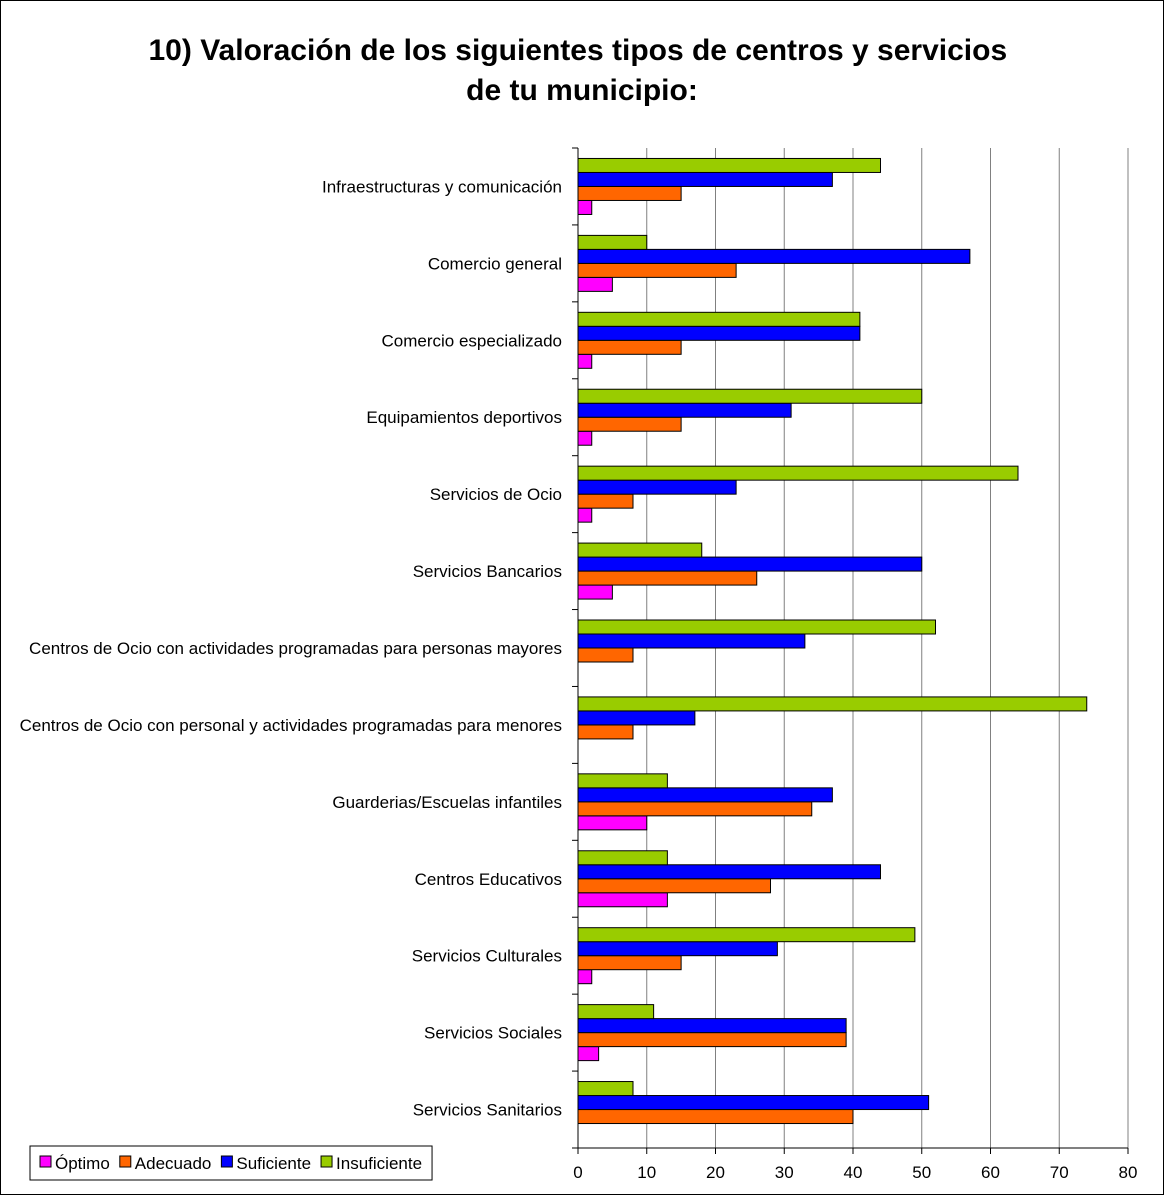  Describe the element at coordinates (464, 417) in the screenshot. I see `y-tick-label: Equipamientos deportivos` at that location.